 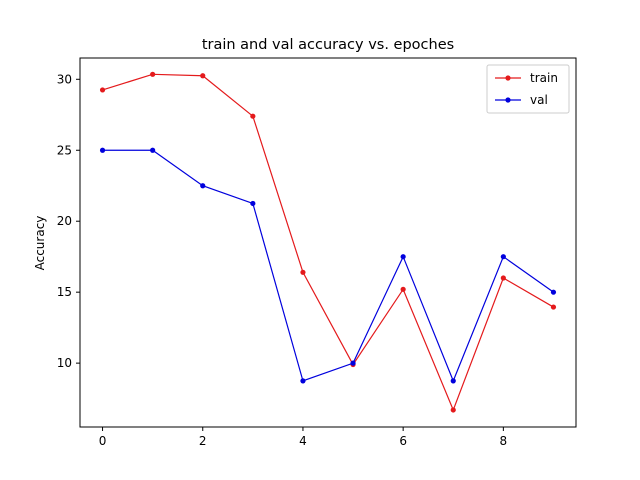 I want to click on legend: train val, so click(x=528, y=89).